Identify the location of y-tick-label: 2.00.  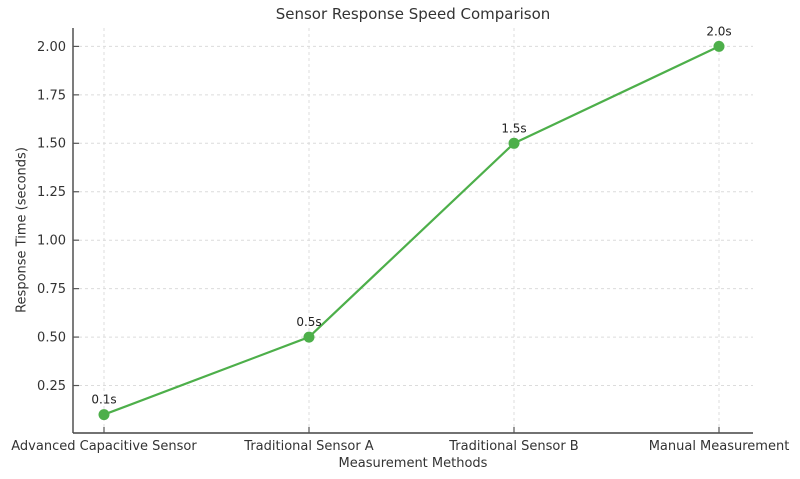
(51, 47).